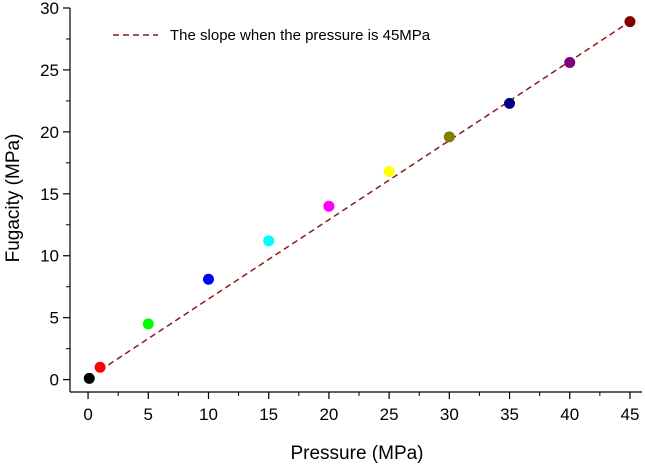 The width and height of the screenshot is (645, 466). I want to click on x-tick-label: 35, so click(509, 414).